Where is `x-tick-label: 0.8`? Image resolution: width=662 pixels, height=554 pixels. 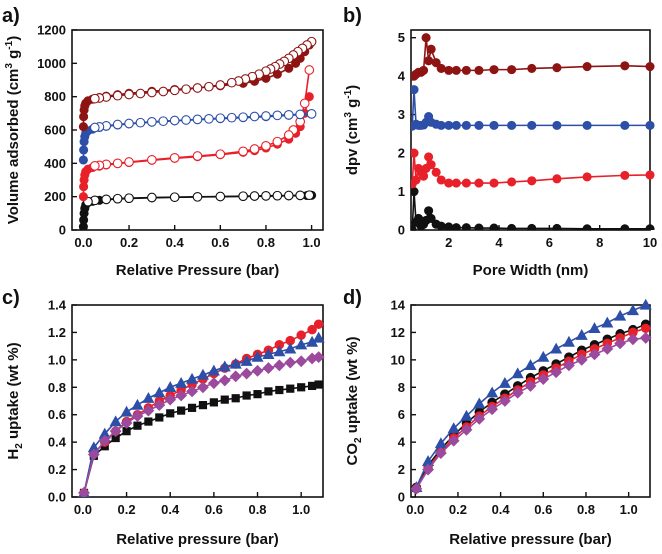
x-tick-label: 0.8 is located at coordinates (257, 509).